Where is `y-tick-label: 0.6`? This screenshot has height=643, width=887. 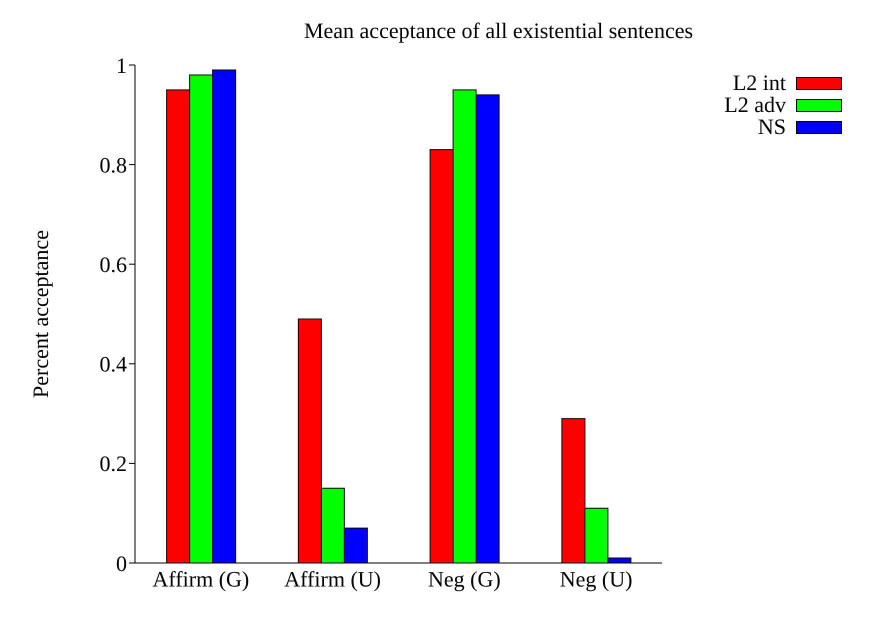 y-tick-label: 0.6 is located at coordinates (113, 265).